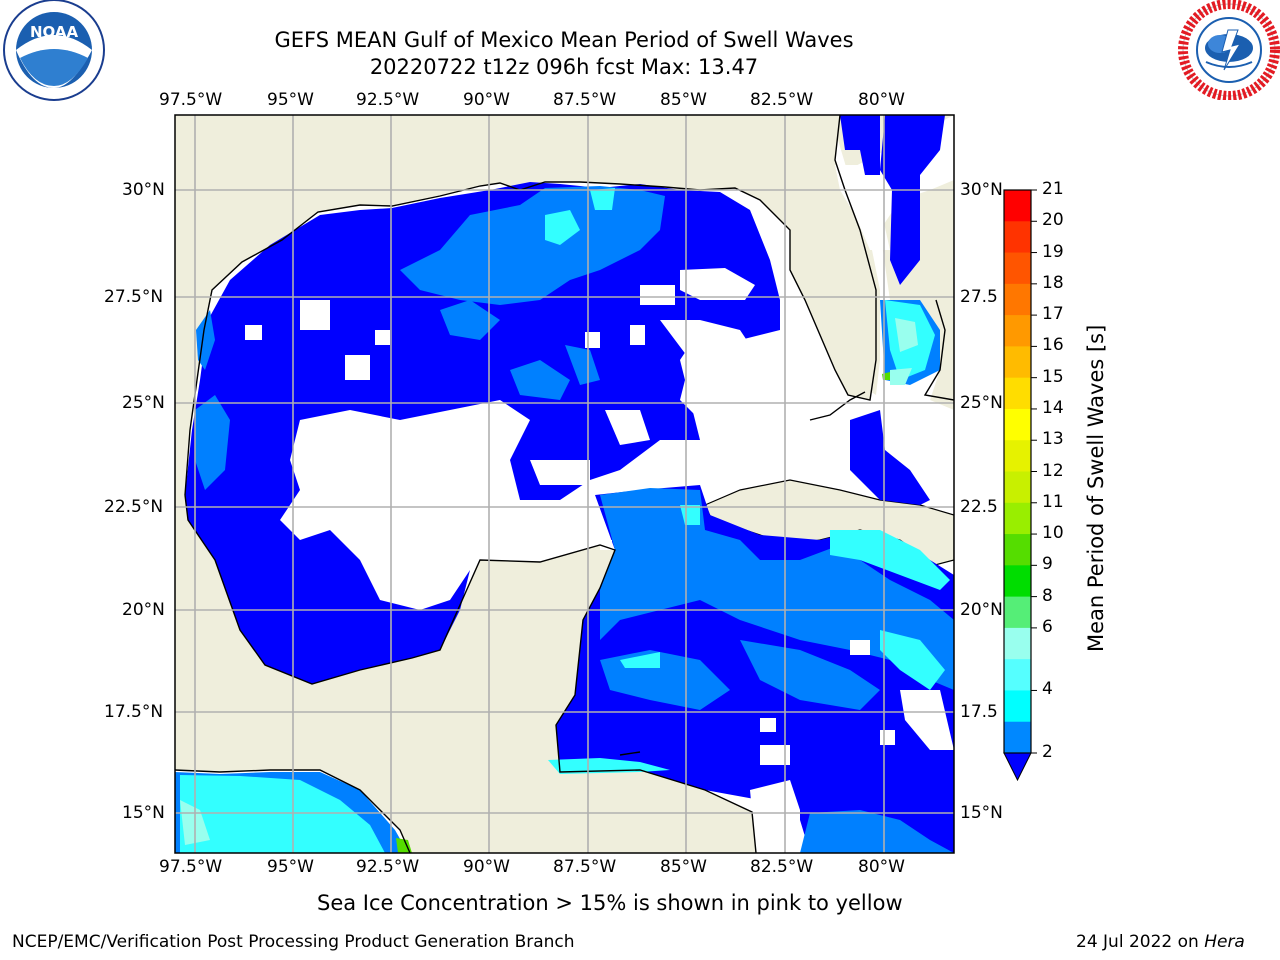 The image size is (1280, 960). I want to click on noaa-logo-text: NOAA, so click(54, 32).